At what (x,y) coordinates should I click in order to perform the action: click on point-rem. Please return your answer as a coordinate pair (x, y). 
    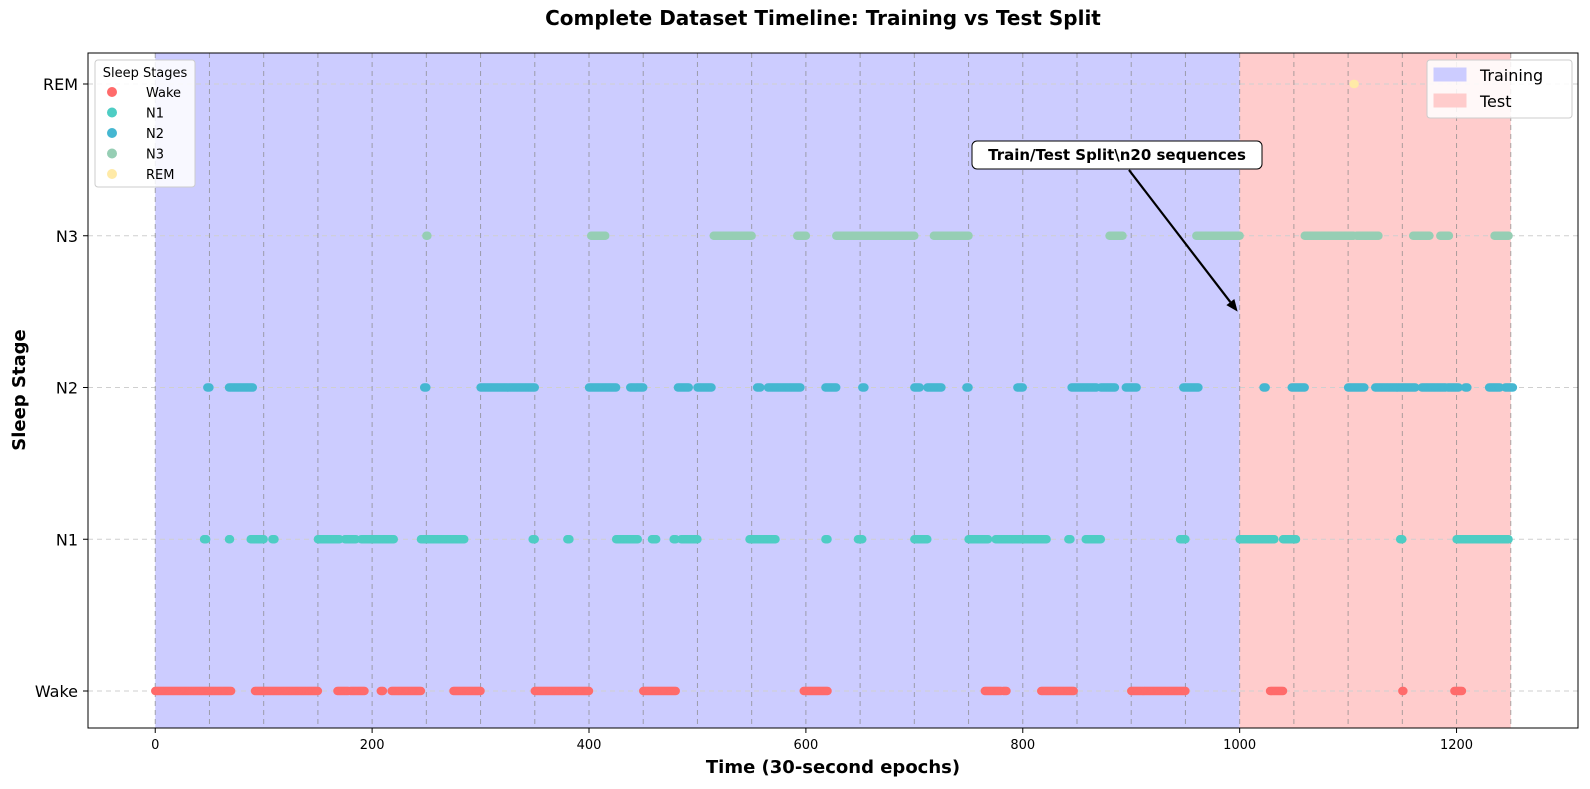
    Looking at the image, I should click on (1354, 84).